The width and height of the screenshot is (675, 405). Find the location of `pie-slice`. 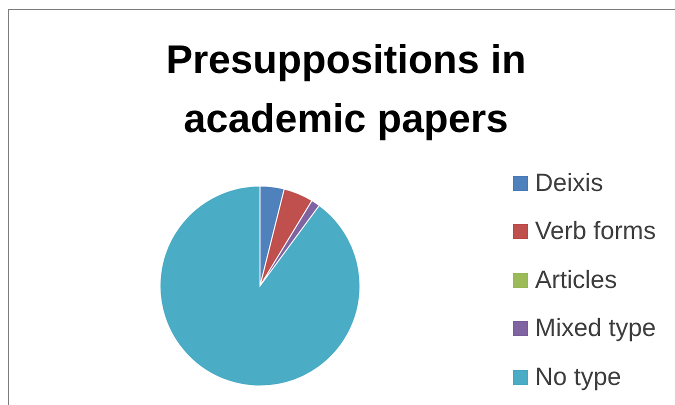

pie-slice is located at coordinates (260, 286).